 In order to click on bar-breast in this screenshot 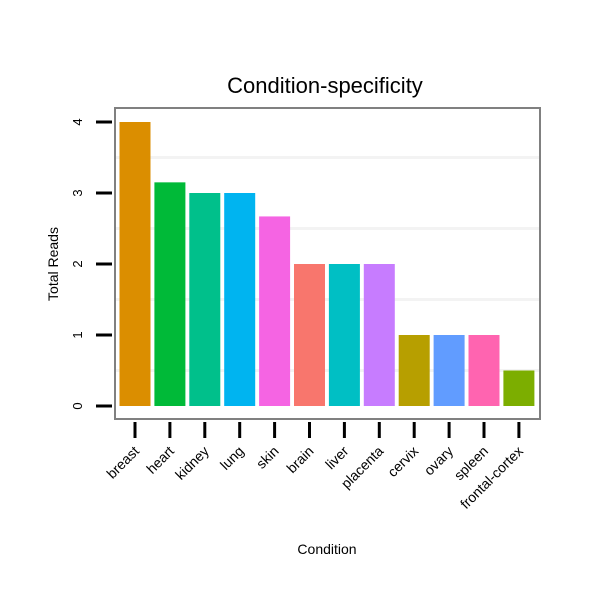, I will do `click(135, 264)`.